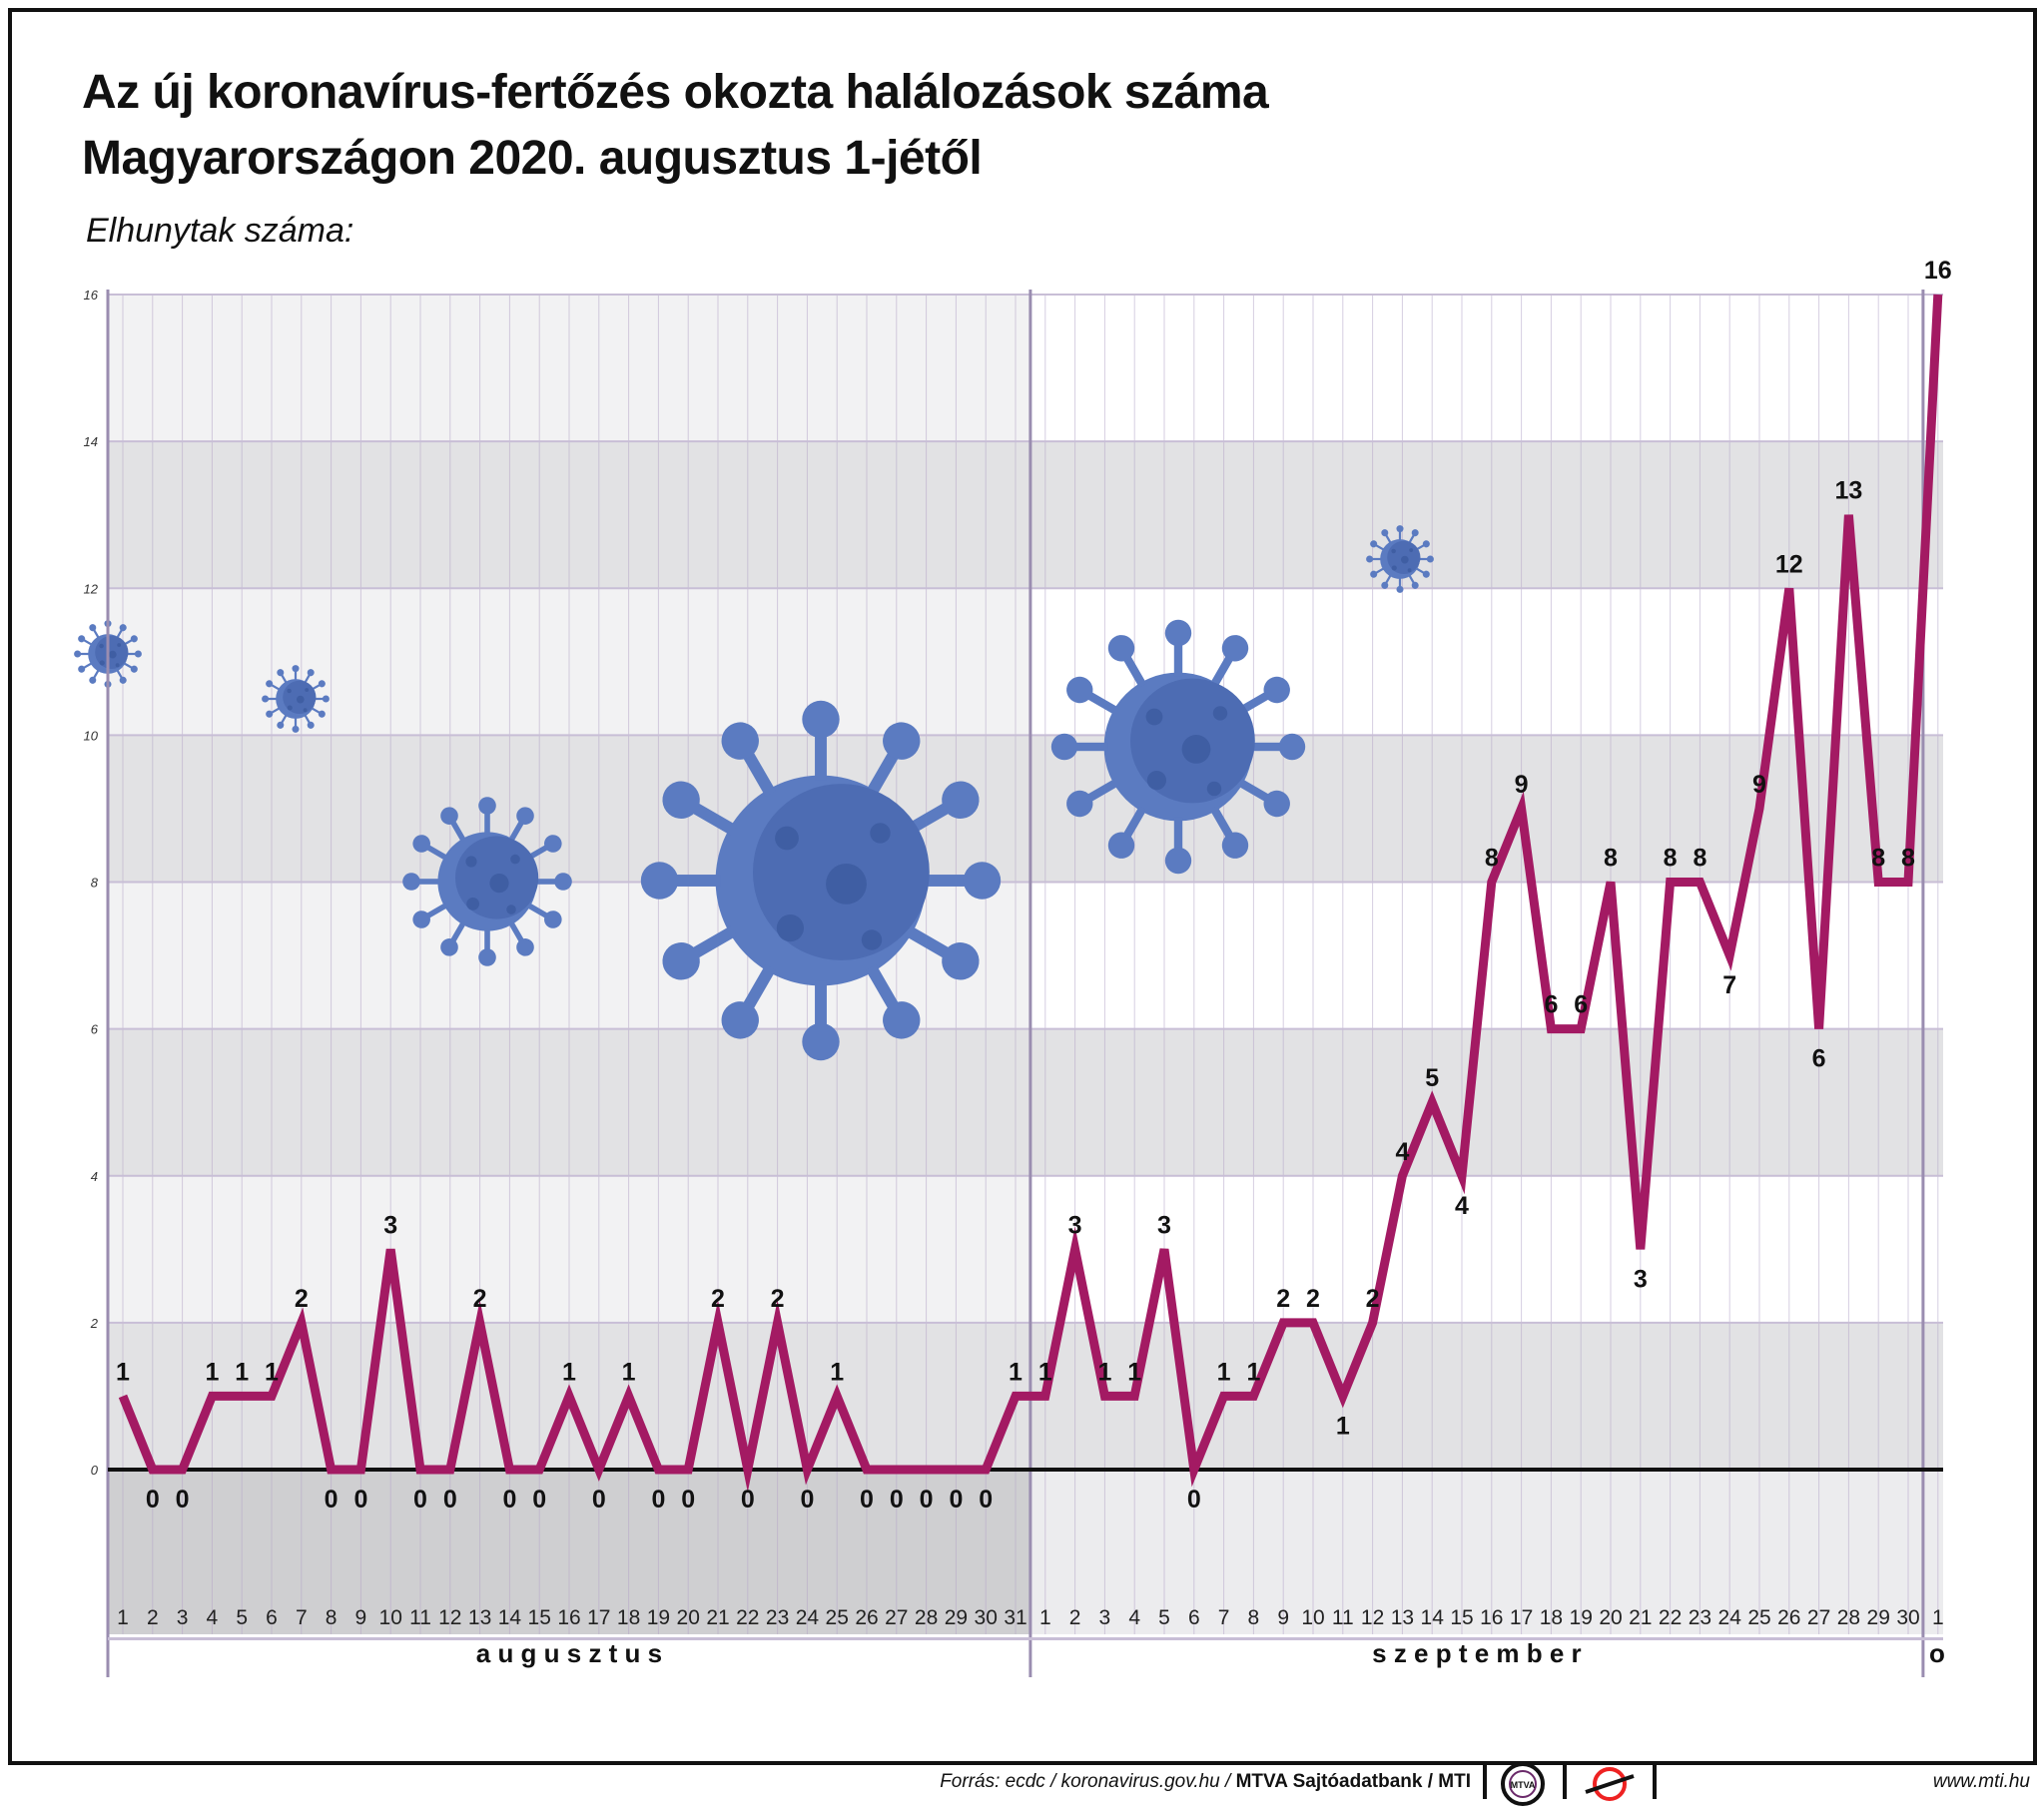 The image size is (2044, 1820). What do you see at coordinates (837, 1617) in the screenshot?
I see `x-tick-label: 25` at bounding box center [837, 1617].